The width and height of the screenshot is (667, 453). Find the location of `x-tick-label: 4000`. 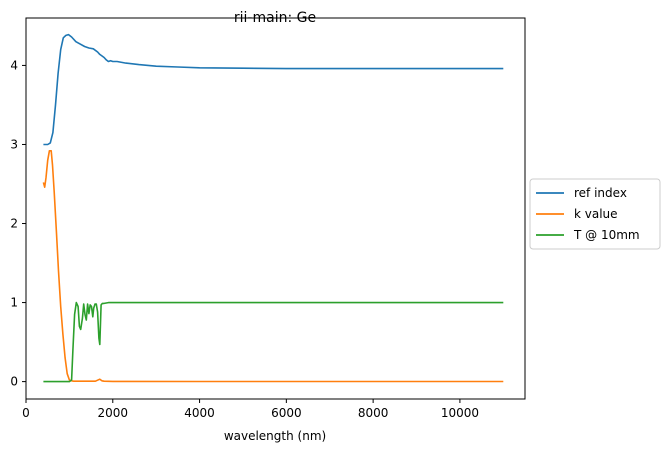

x-tick-label: 4000 is located at coordinates (199, 413).